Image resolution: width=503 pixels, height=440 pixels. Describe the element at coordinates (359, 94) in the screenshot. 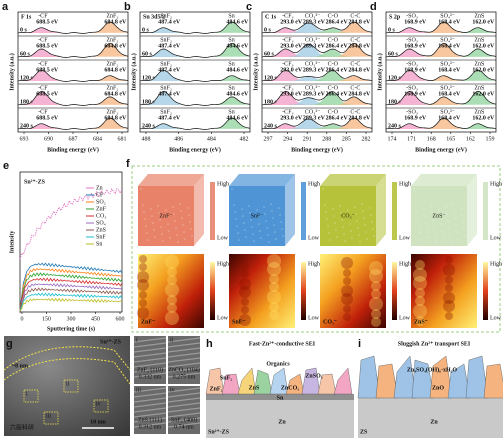

I see `peak-energy: 284.8 eV` at that location.